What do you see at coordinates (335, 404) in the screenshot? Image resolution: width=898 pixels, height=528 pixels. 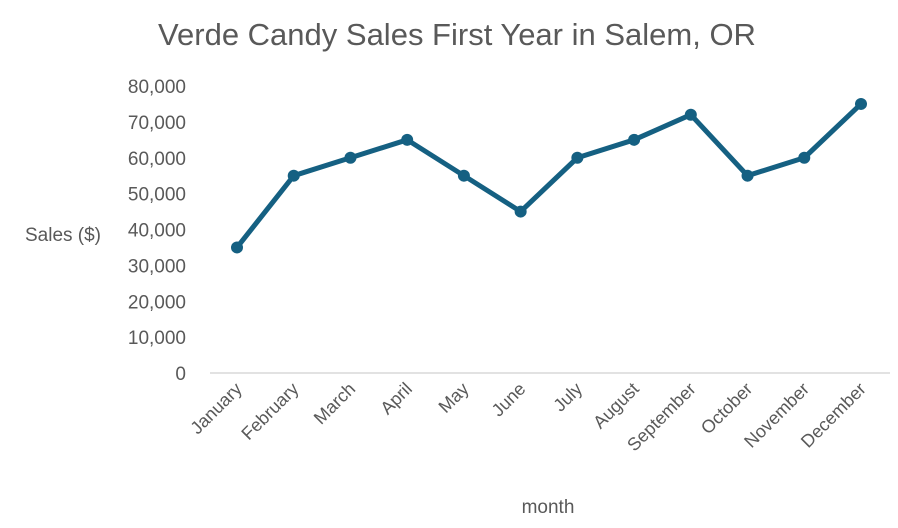 I see `x-tick-label: March` at bounding box center [335, 404].